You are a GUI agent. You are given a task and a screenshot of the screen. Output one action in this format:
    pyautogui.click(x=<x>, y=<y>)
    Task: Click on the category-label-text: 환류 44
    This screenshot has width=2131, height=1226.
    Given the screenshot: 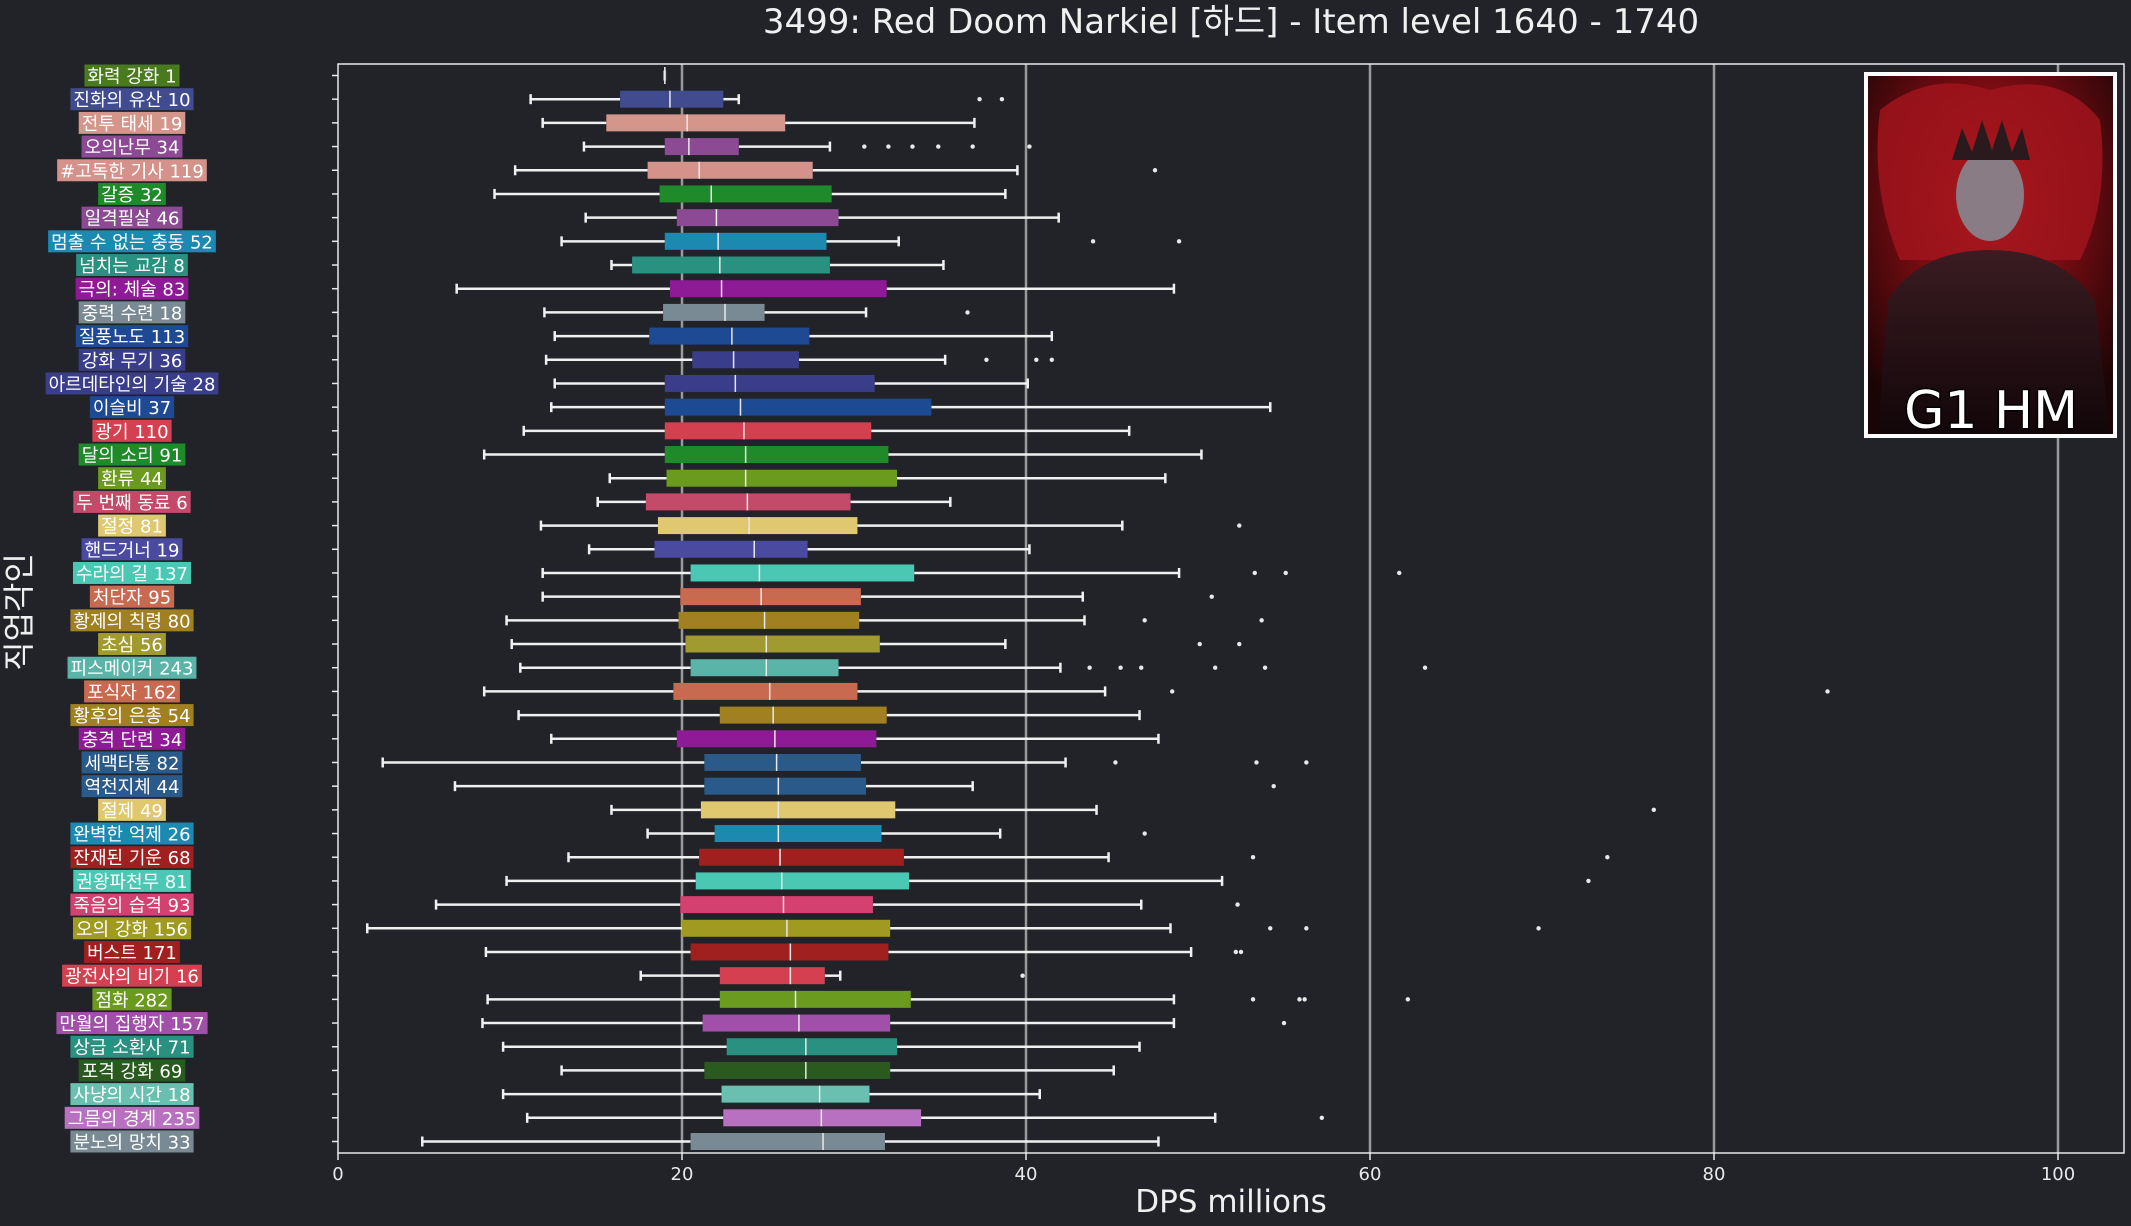 What is the action you would take?
    pyautogui.click(x=132, y=479)
    